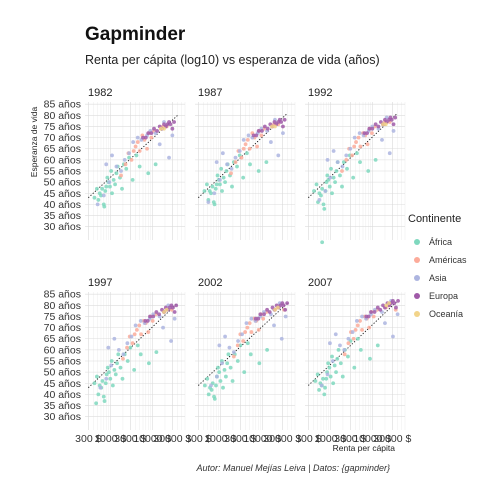  What do you see at coordinates (130, 439) in the screenshot?
I see `x-tick-label: 3000 $` at bounding box center [130, 439].